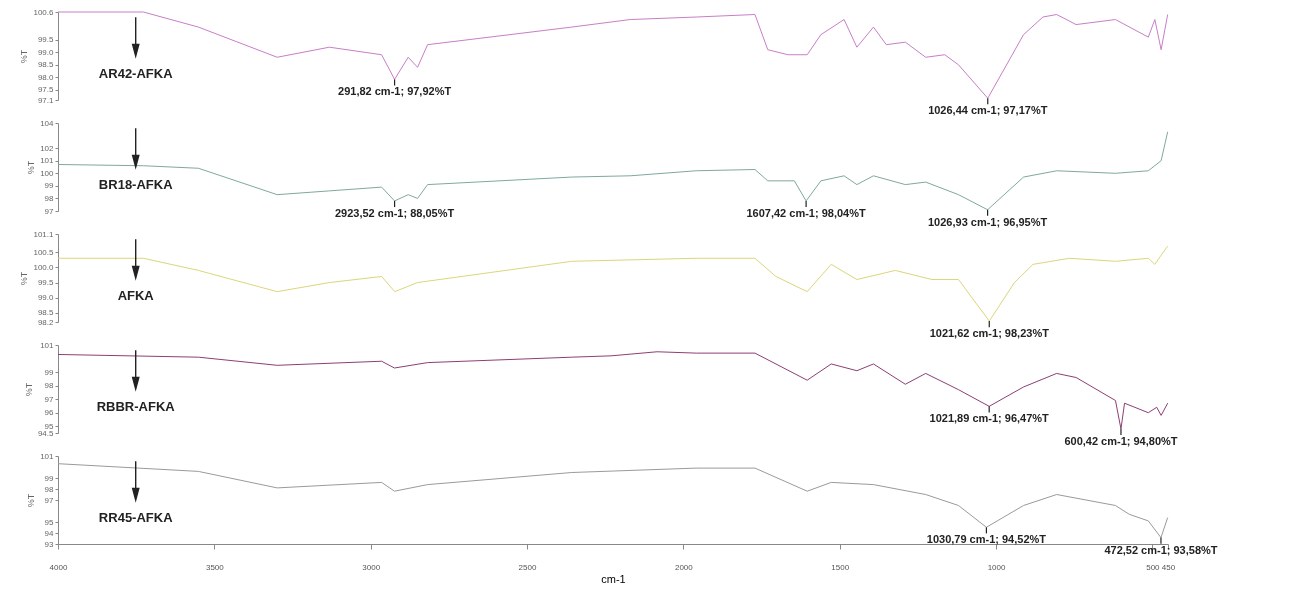  What do you see at coordinates (136, 184) in the screenshot?
I see `series-label: BR18-AFKA` at bounding box center [136, 184].